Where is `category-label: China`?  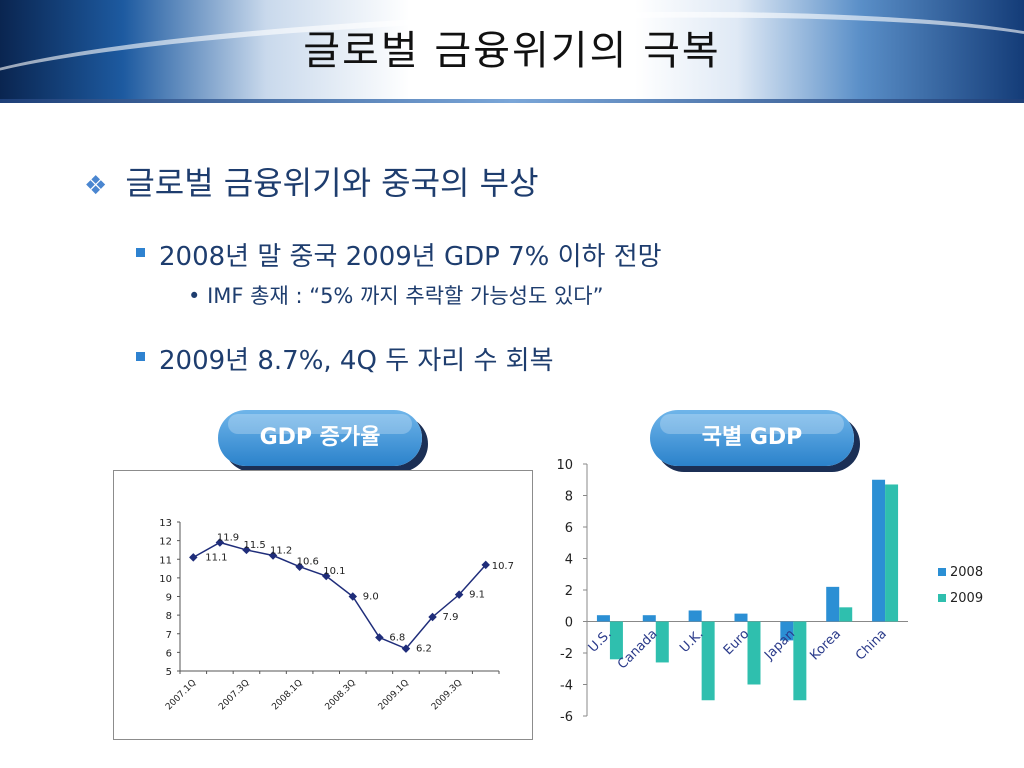 category-label: China is located at coordinates (871, 645).